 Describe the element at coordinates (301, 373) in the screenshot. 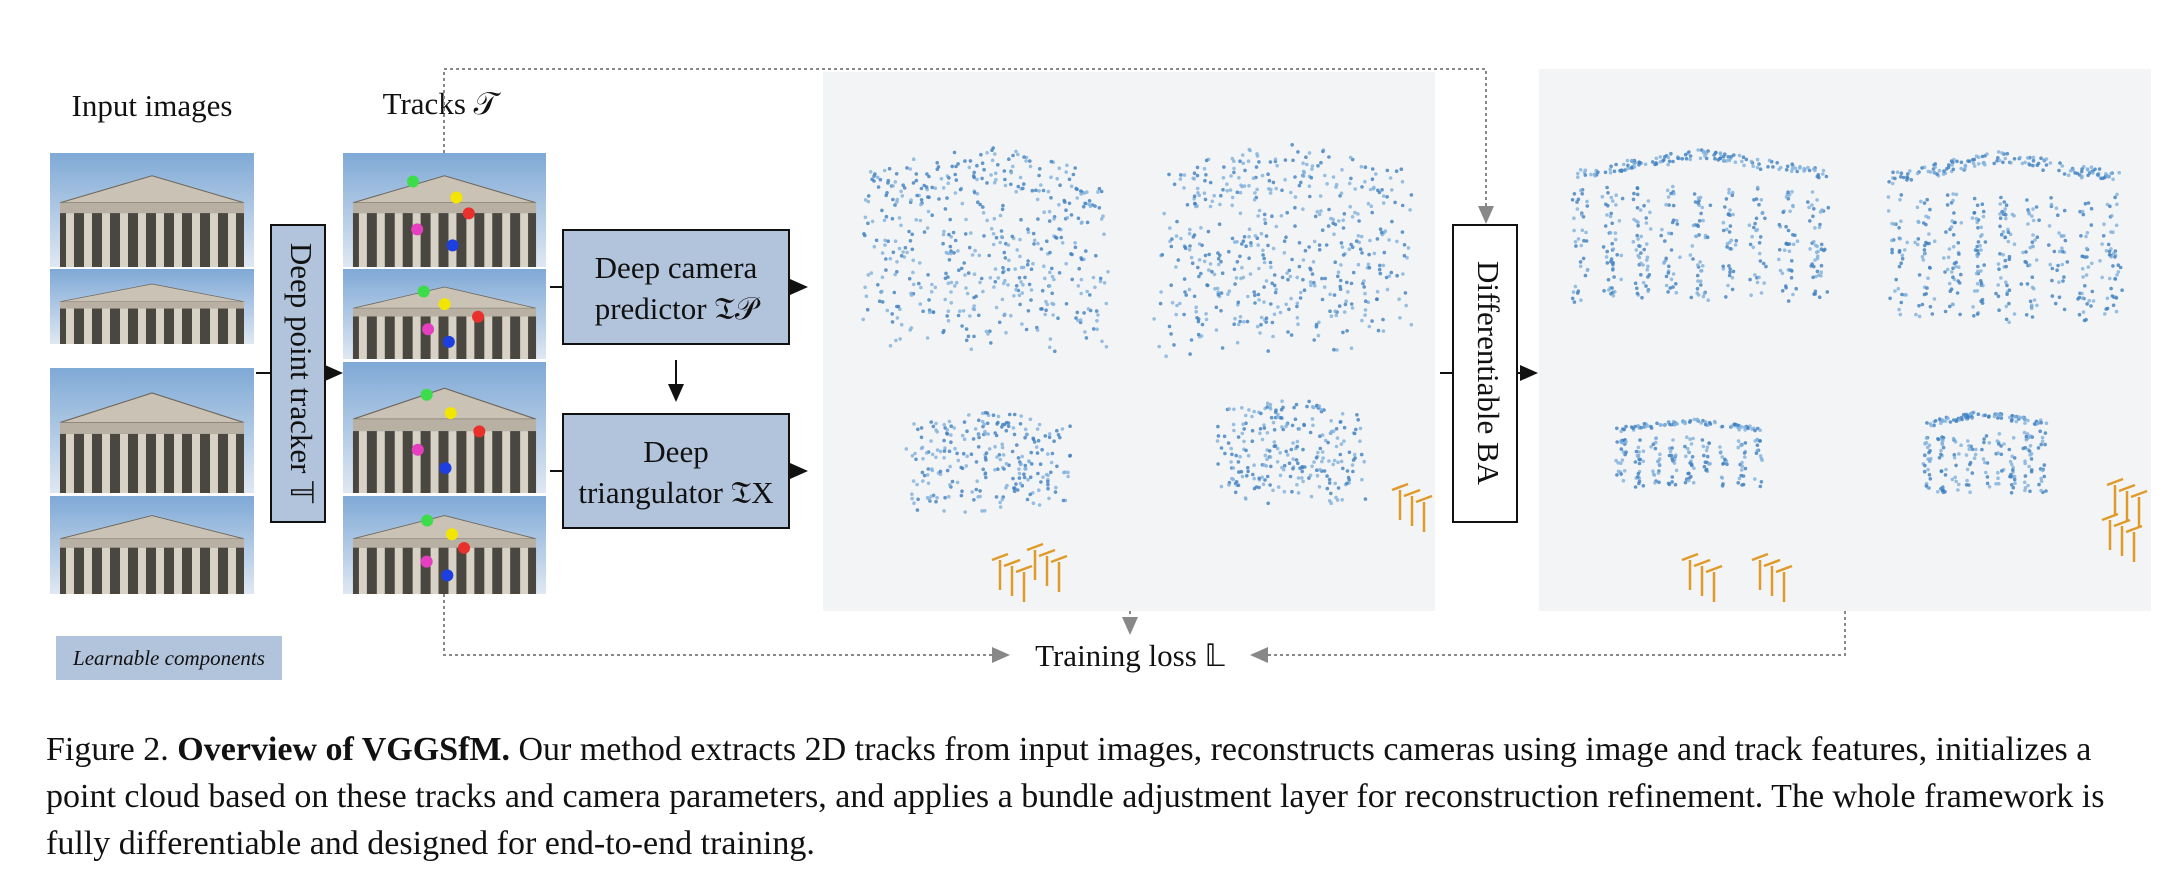

I see `tracker-label: Deep point tracker 𝕋` at that location.